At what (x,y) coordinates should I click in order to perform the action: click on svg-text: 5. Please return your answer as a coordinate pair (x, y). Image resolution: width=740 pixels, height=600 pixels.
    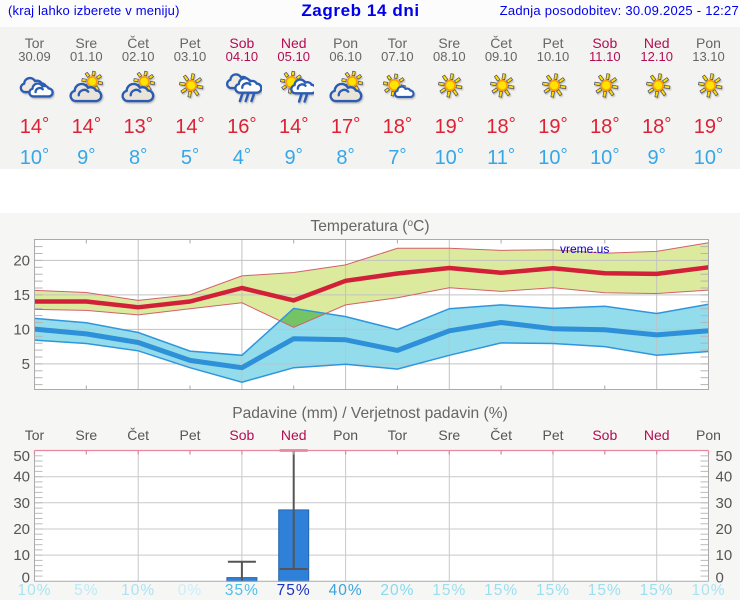
    Looking at the image, I should click on (26, 364).